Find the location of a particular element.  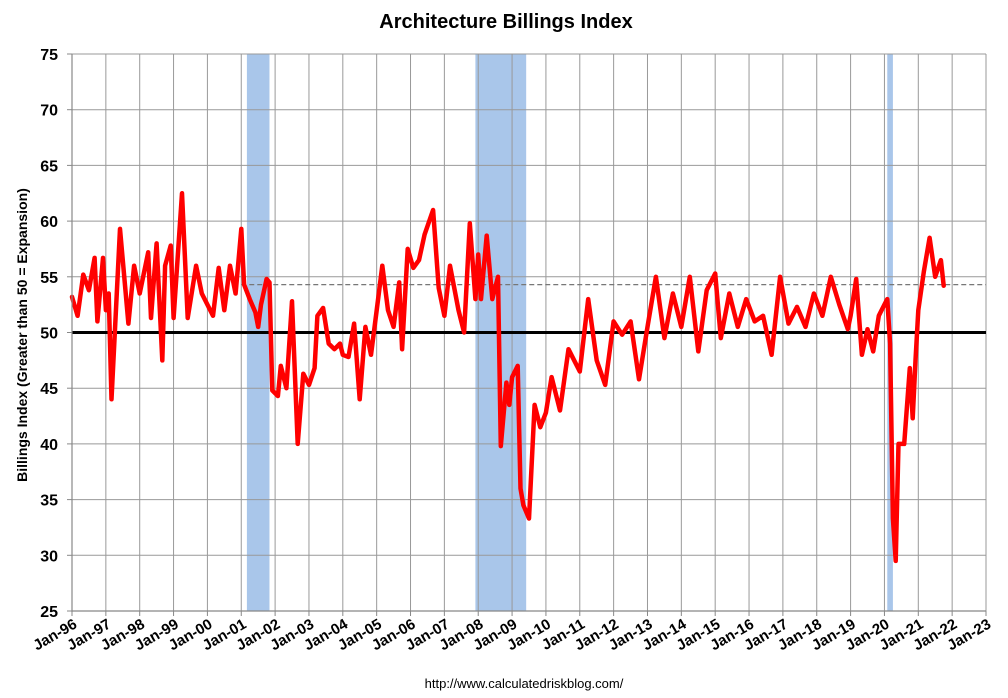

y-tick-label-0: 25 is located at coordinates (49, 612).